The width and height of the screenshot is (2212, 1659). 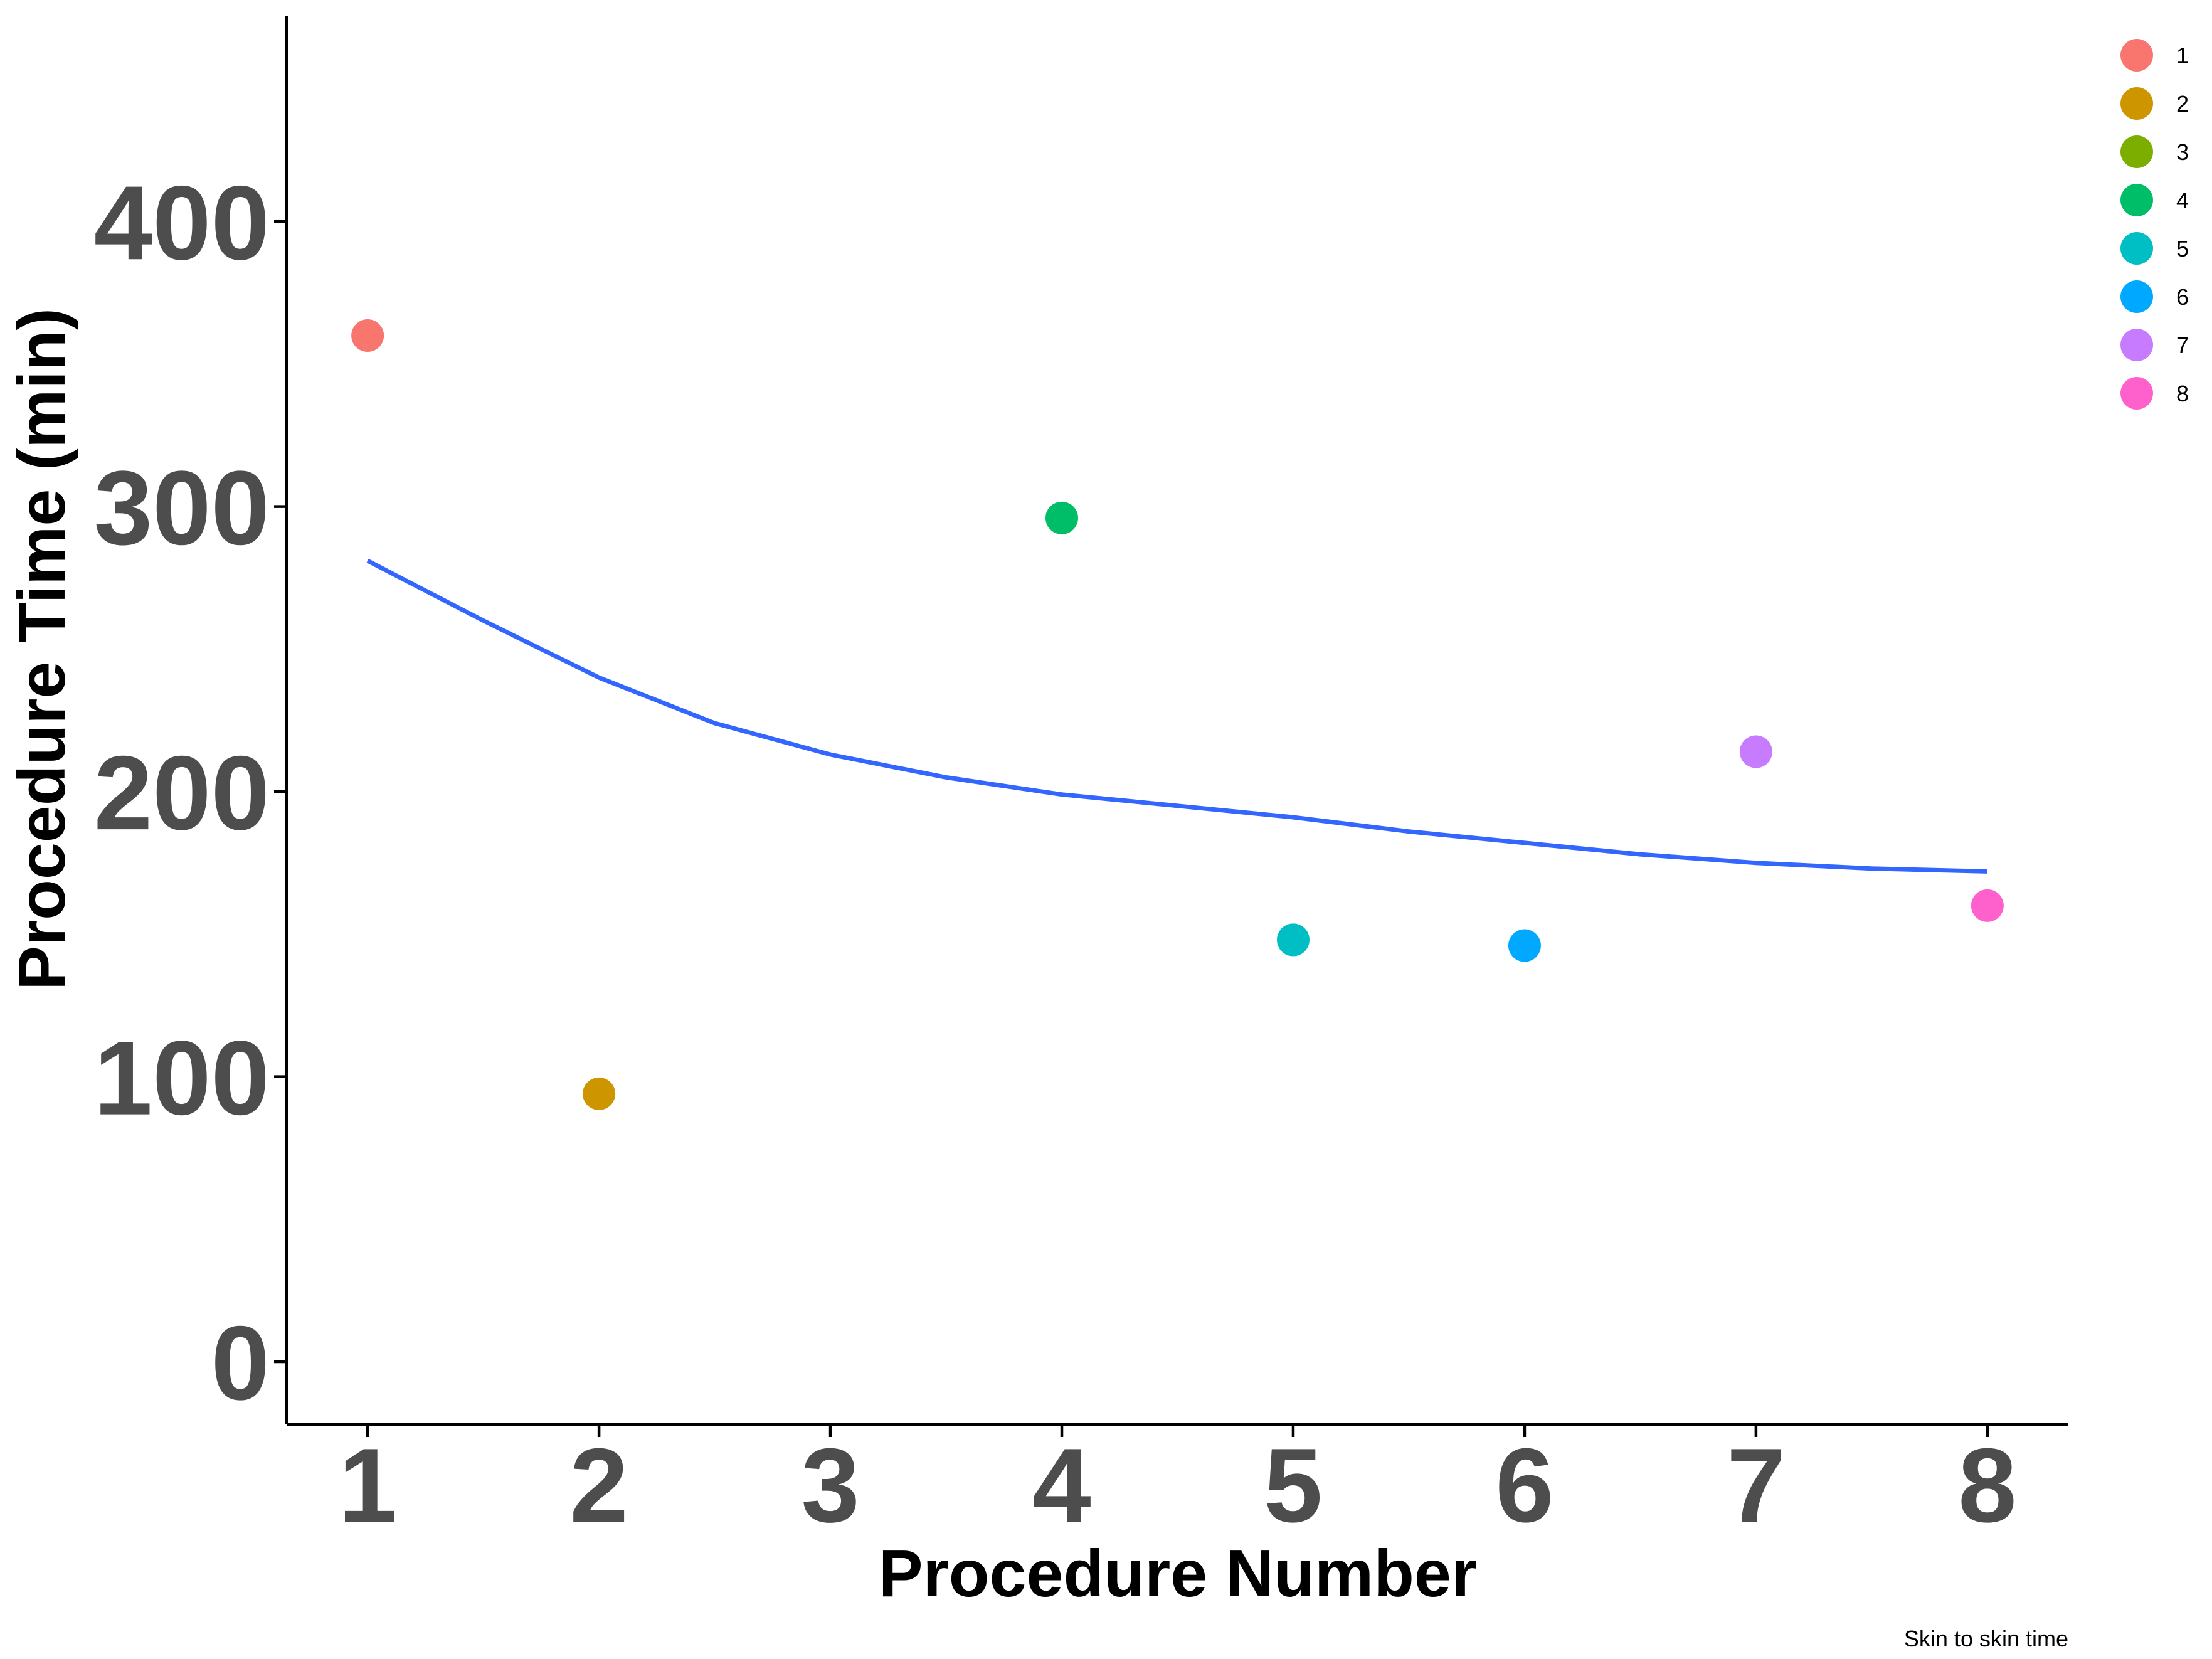 What do you see at coordinates (1177, 1484) in the screenshot?
I see `x-axis-ticks: 1 2 3 4 5 6 7 8` at bounding box center [1177, 1484].